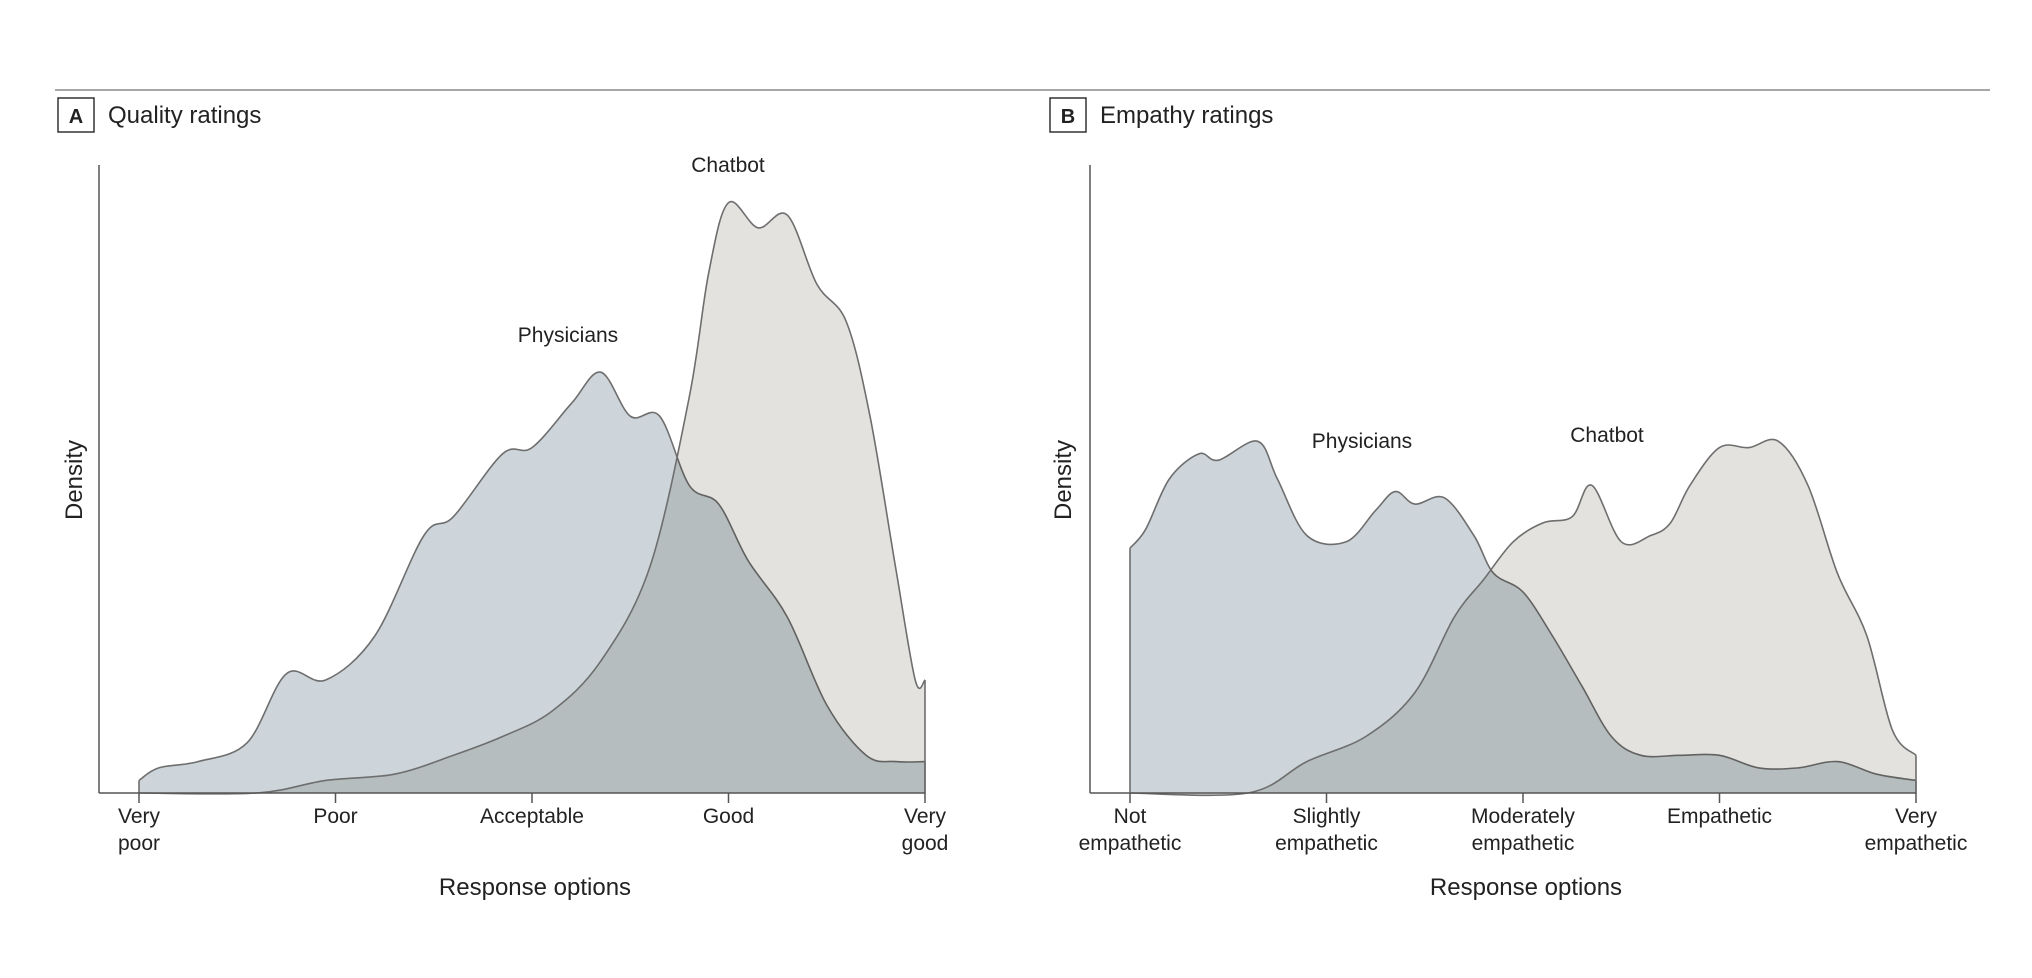 This screenshot has height=978, width=2032. I want to click on panel-title: Quality ratings, so click(184, 115).